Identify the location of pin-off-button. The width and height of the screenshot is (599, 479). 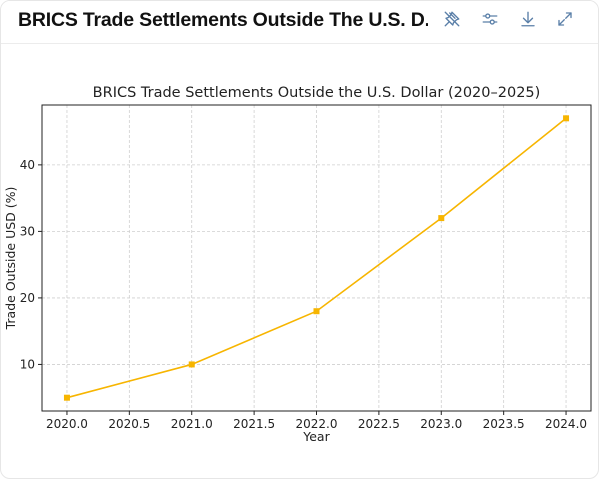
(452, 19).